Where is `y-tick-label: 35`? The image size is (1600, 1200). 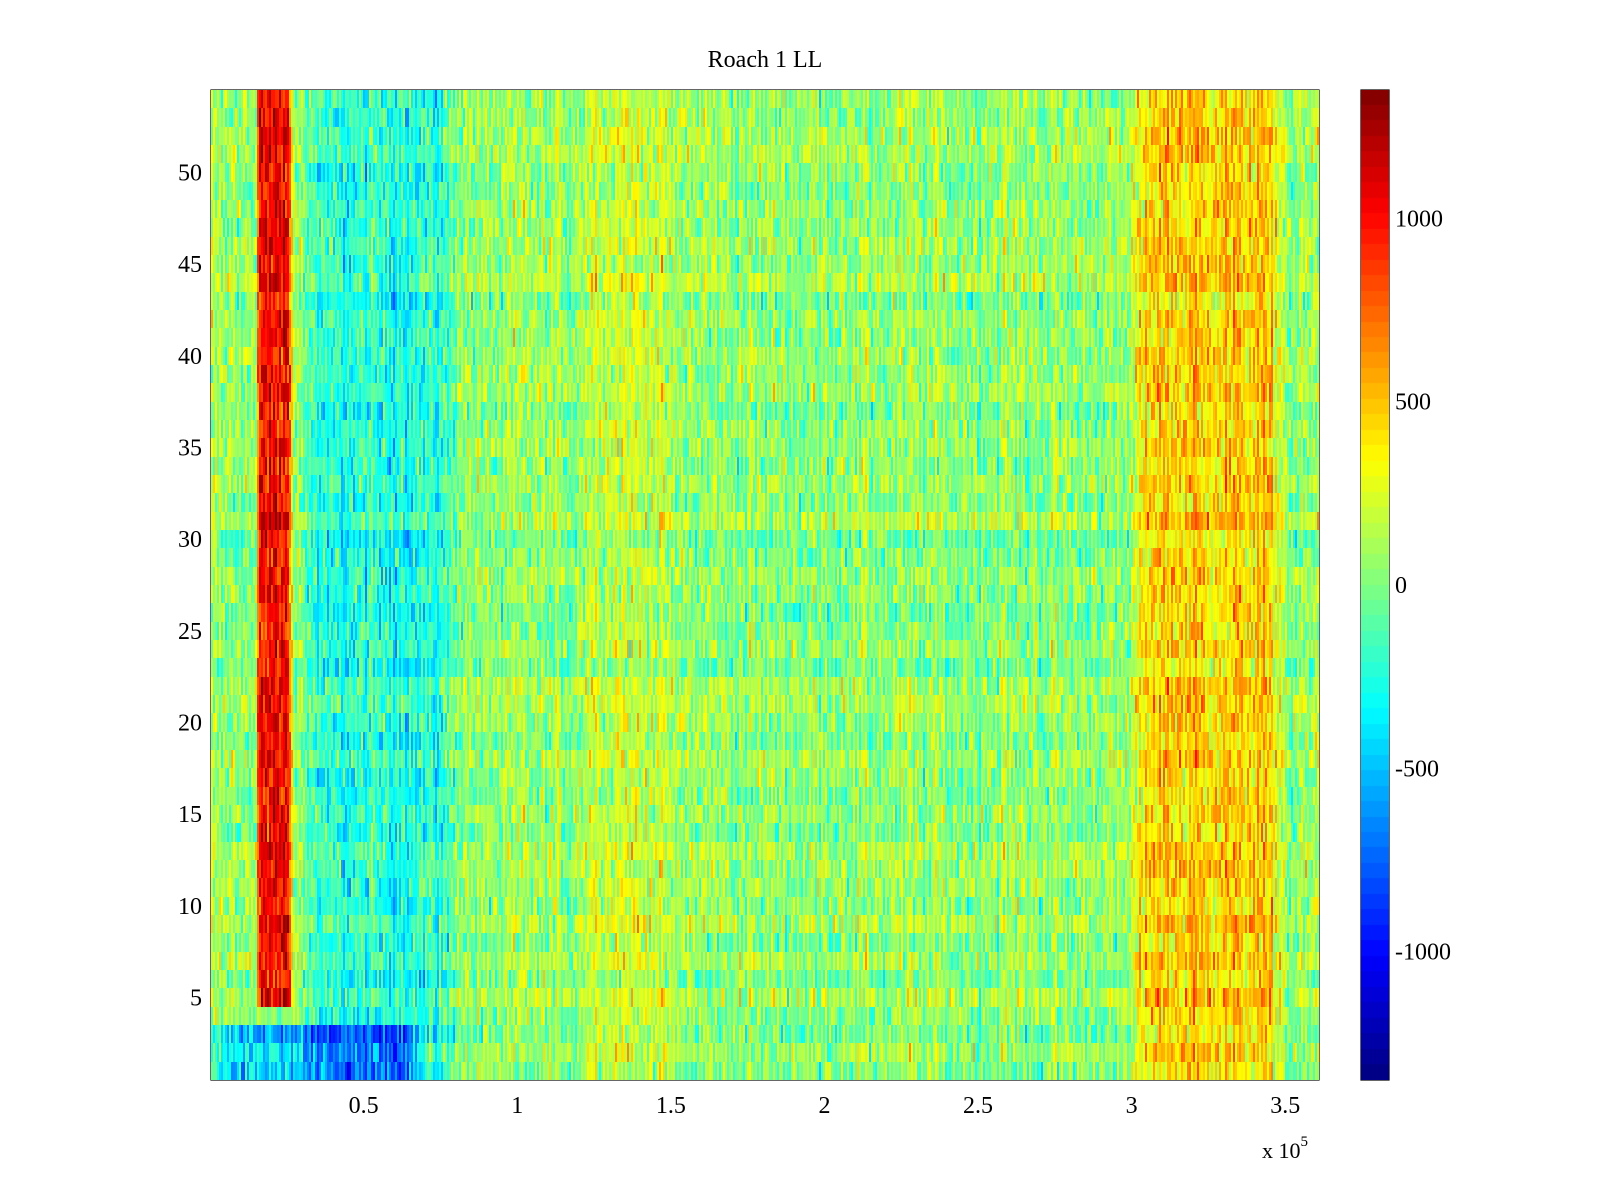
y-tick-label: 35 is located at coordinates (190, 449).